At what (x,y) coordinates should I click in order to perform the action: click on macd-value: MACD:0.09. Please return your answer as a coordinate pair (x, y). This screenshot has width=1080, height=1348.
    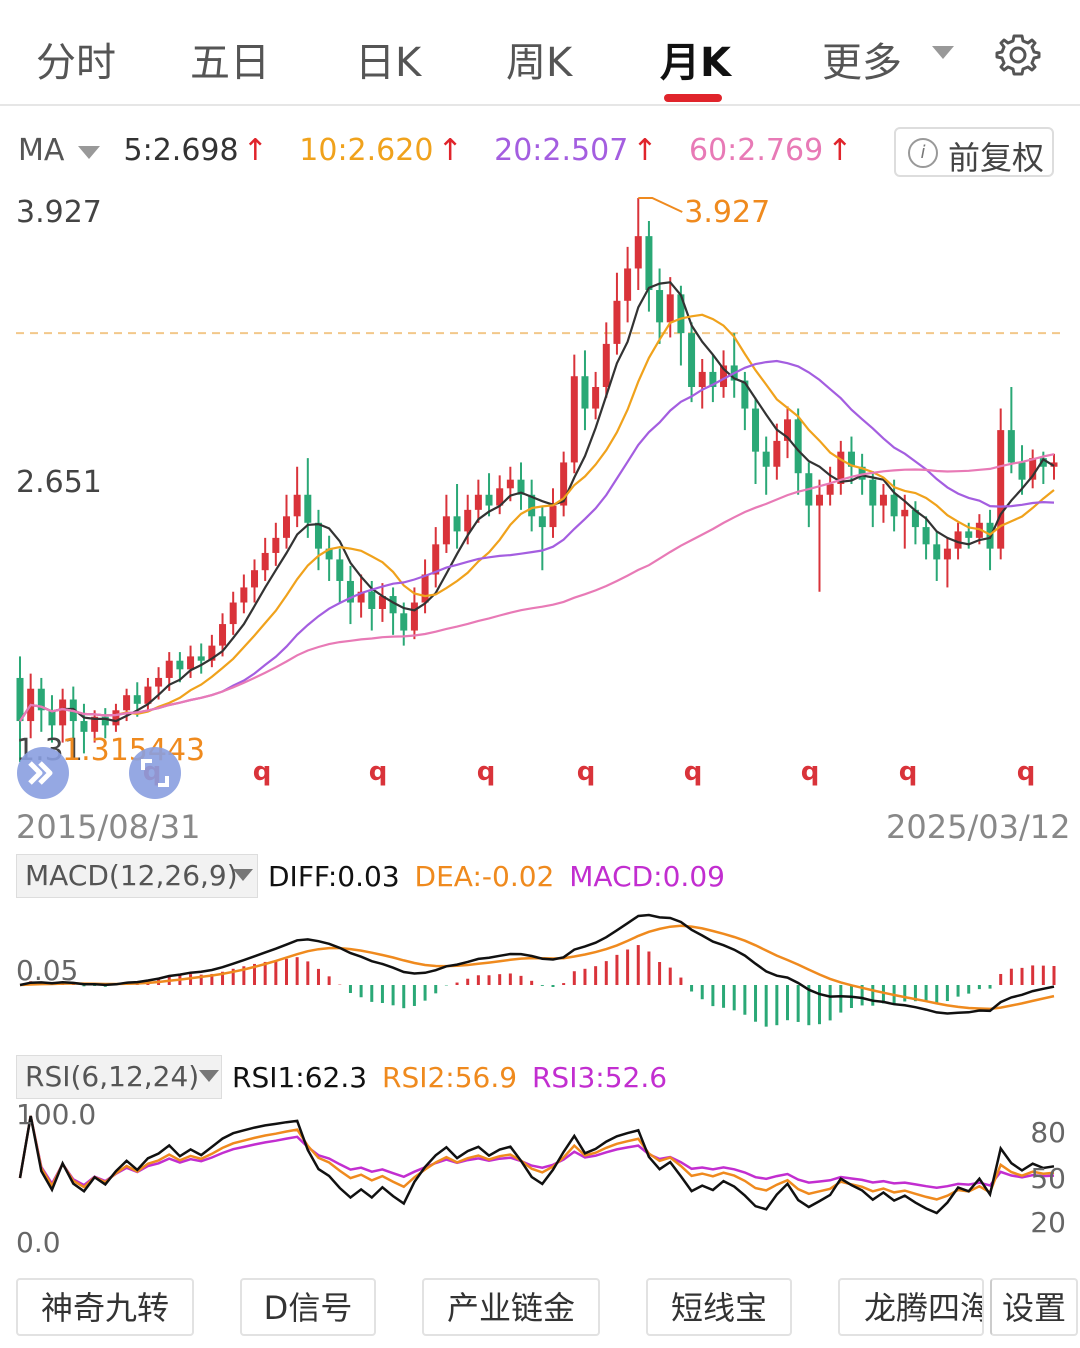
    Looking at the image, I should click on (647, 876).